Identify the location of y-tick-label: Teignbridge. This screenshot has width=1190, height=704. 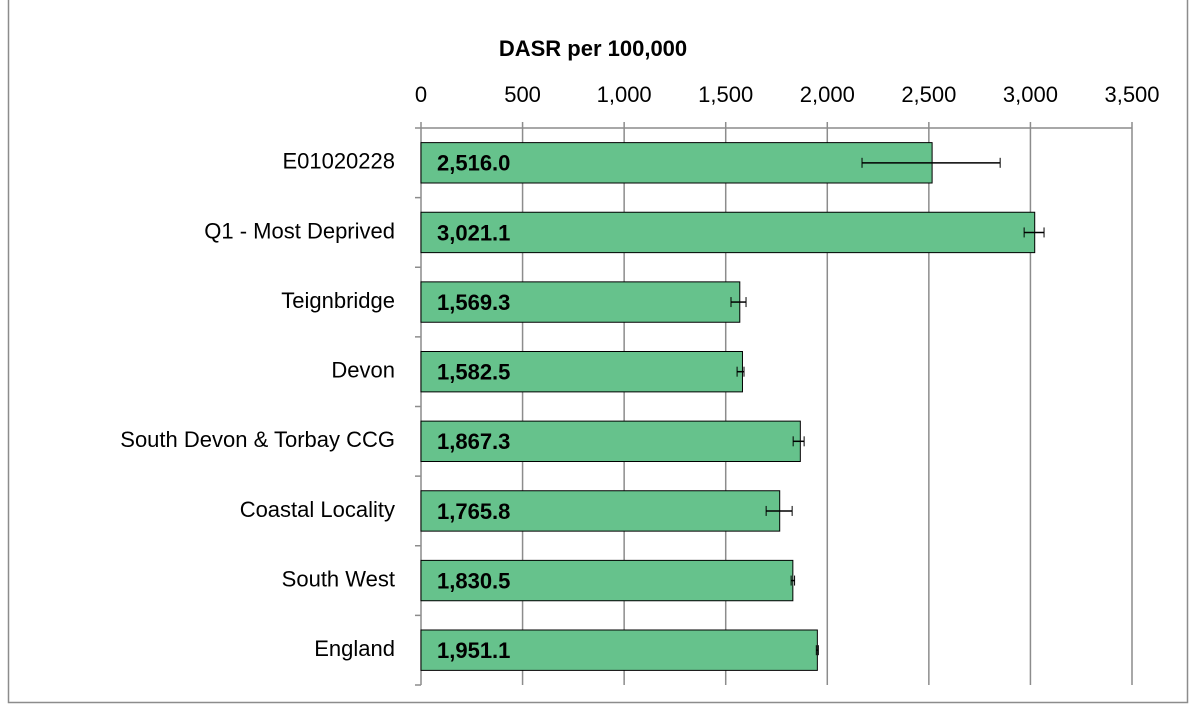
(338, 300).